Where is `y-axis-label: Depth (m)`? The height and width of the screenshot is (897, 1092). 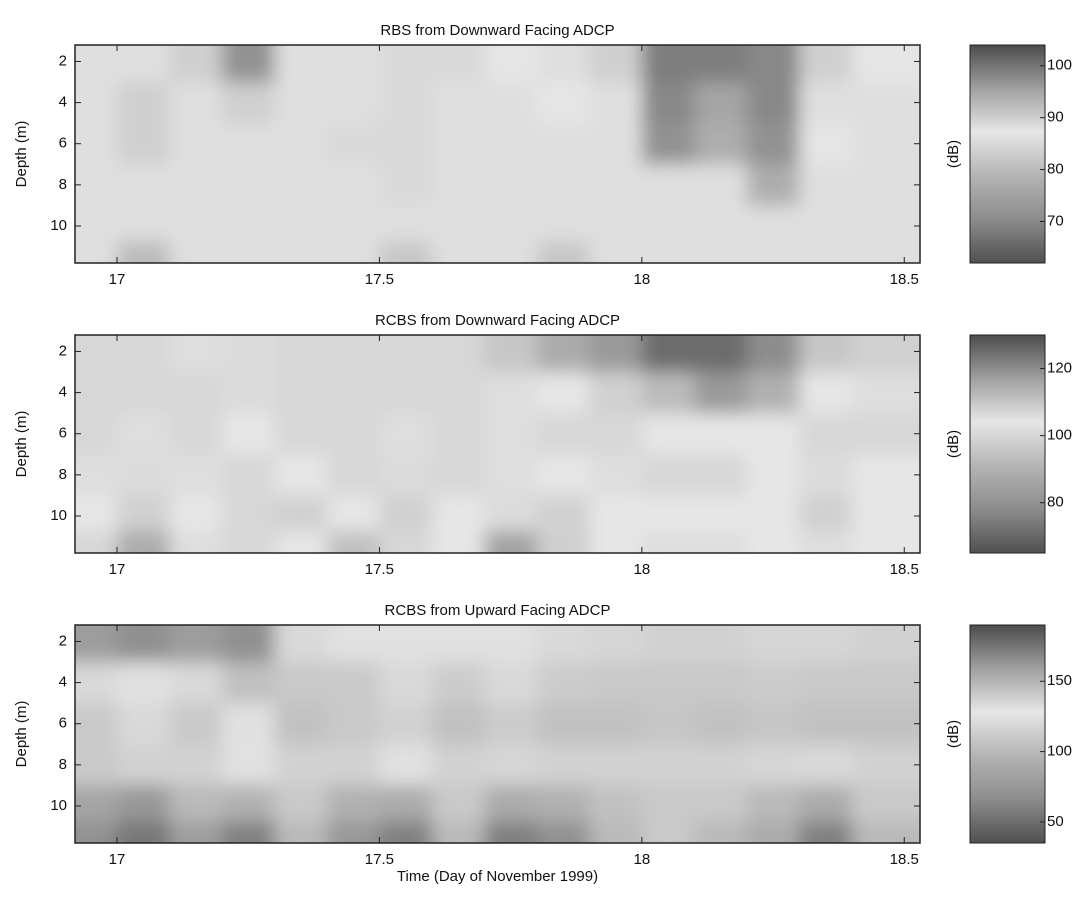 y-axis-label: Depth (m) is located at coordinates (21, 154).